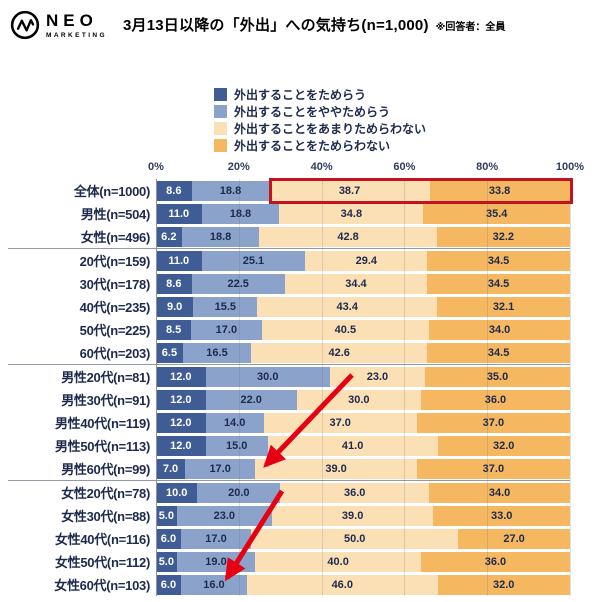 The height and width of the screenshot is (602, 600). I want to click on logo-wave-icon, so click(25, 25).